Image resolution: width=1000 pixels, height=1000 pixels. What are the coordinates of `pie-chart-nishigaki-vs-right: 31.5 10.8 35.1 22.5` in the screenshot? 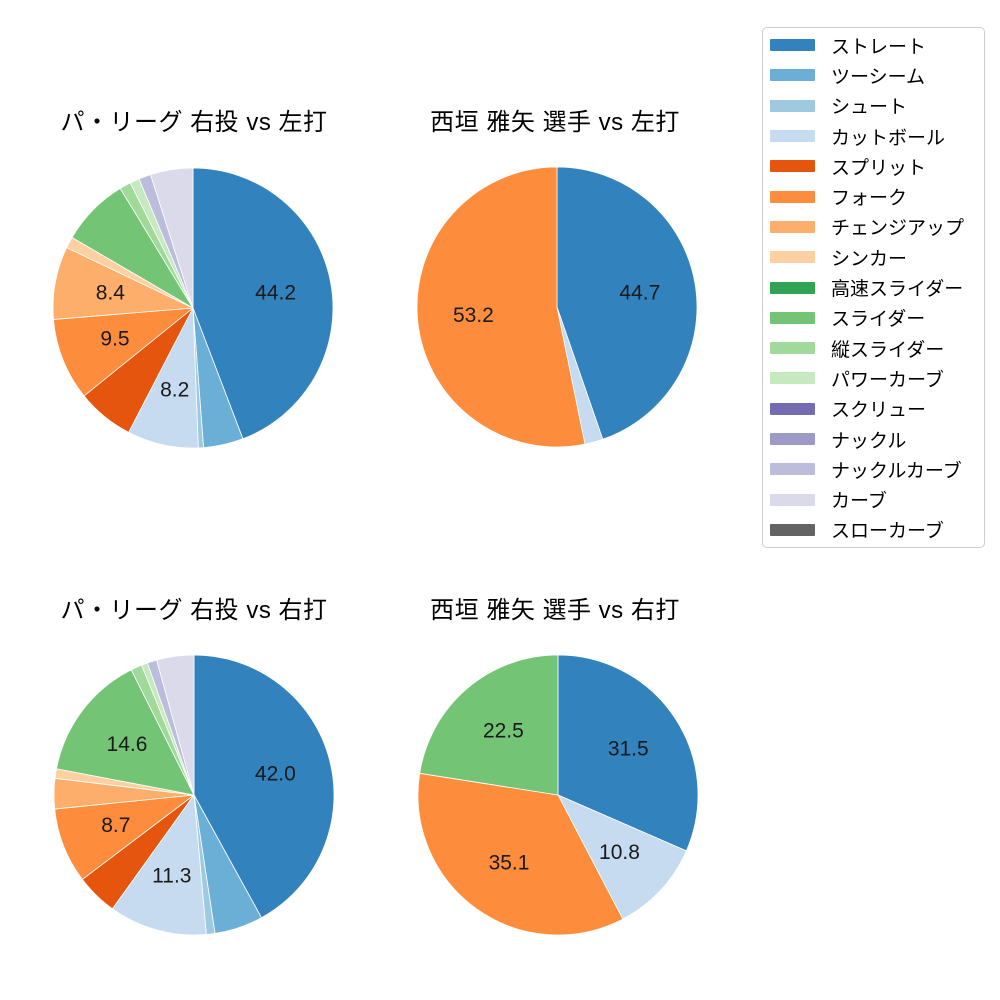 It's located at (558, 795).